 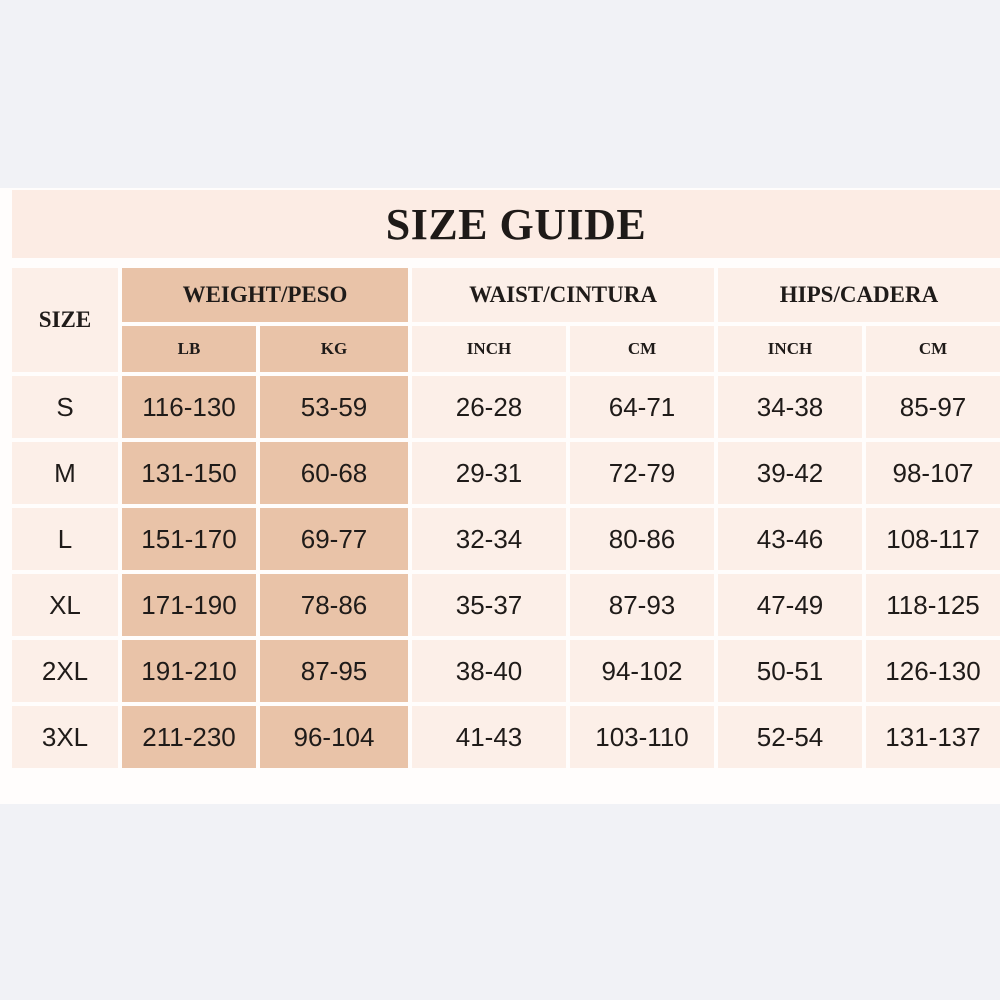 What do you see at coordinates (642, 605) in the screenshot?
I see `cell-waist-cm: 87-93` at bounding box center [642, 605].